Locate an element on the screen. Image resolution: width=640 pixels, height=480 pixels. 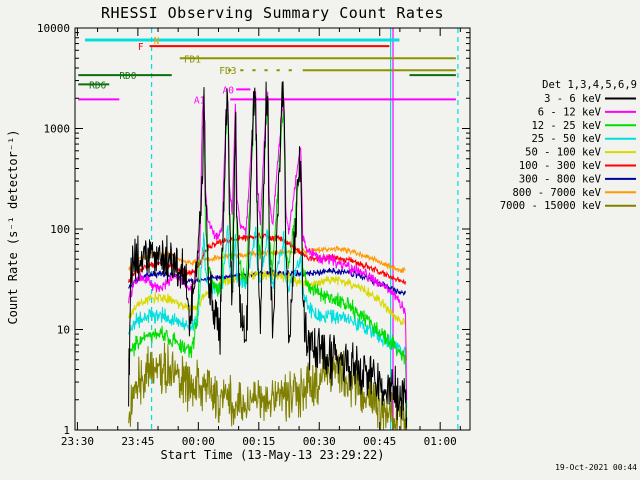
flag-label-fd3: FD3 is located at coordinates (227, 71).